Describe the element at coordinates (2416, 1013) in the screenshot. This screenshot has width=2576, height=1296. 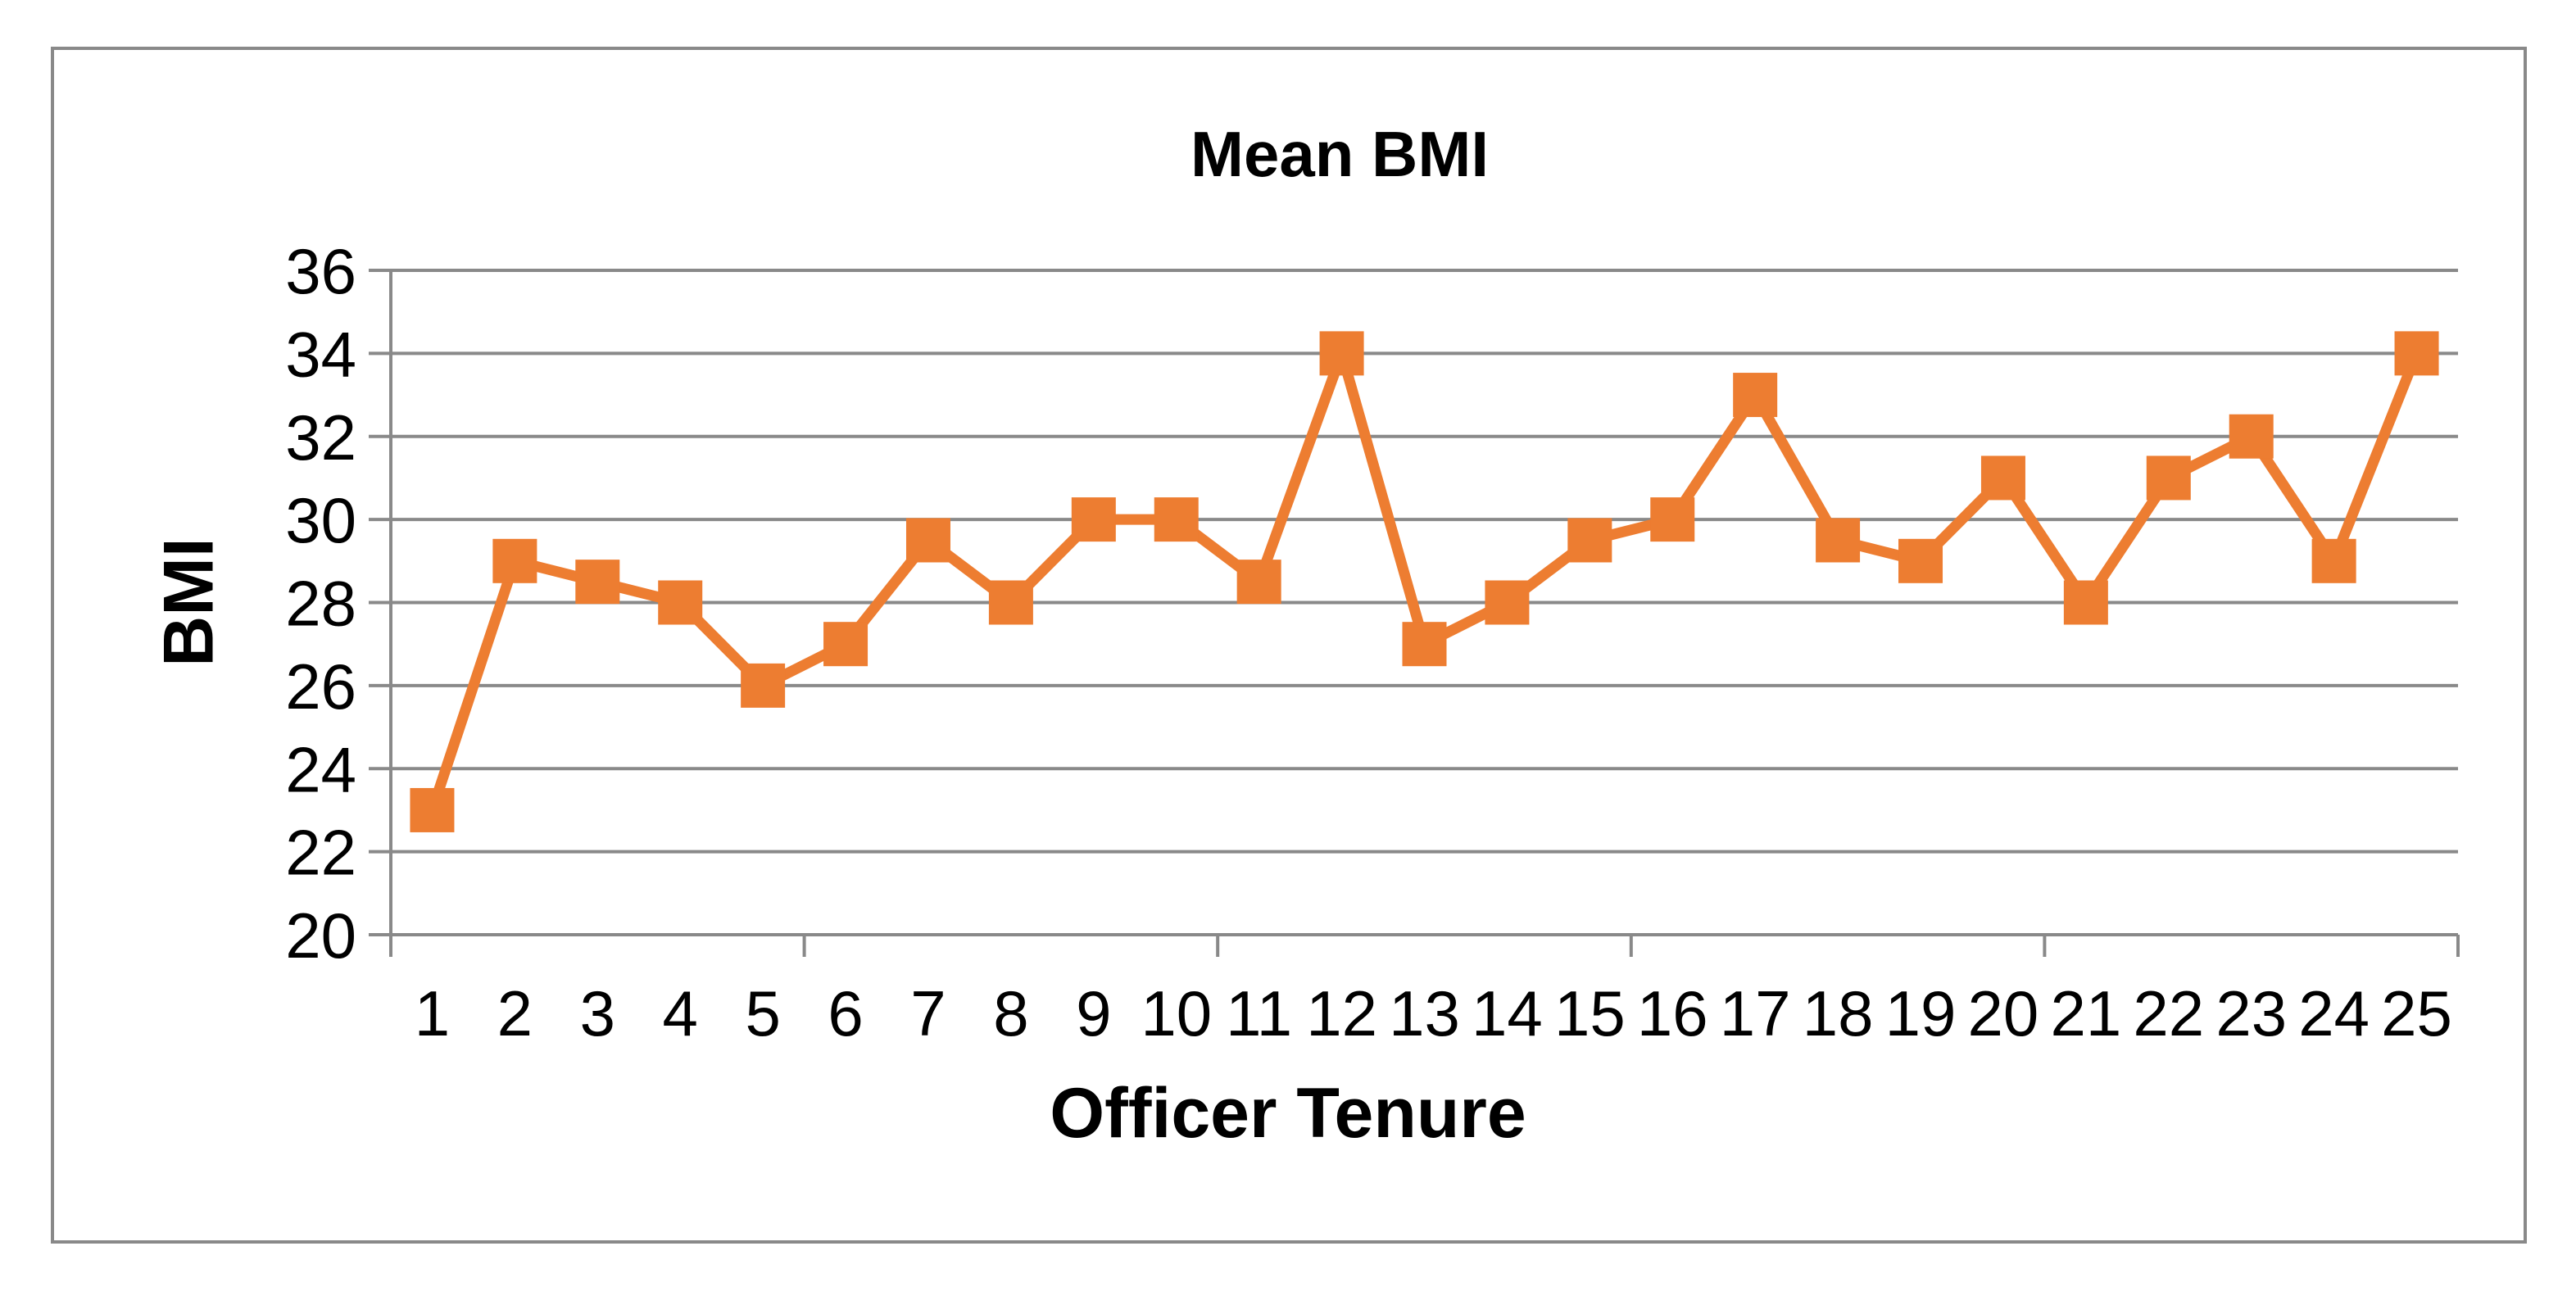
I see `x-tick-label: 25` at that location.